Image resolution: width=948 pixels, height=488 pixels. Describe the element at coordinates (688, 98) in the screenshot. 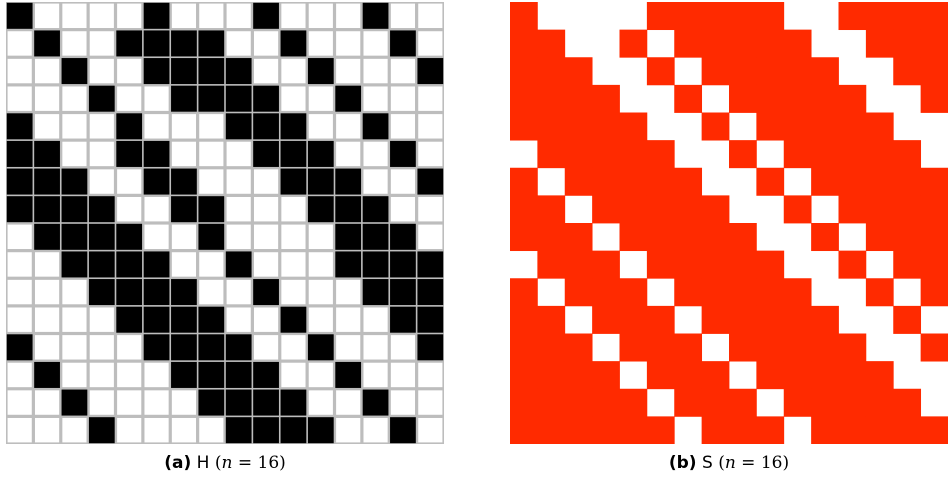

I see `matrix-cell-r3-c6` at that location.